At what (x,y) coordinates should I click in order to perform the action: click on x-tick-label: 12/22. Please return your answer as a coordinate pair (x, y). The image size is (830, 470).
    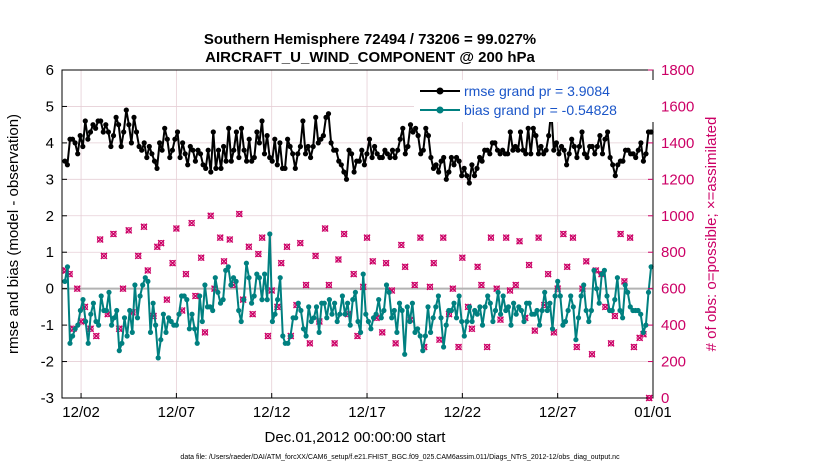
    Looking at the image, I should click on (463, 412).